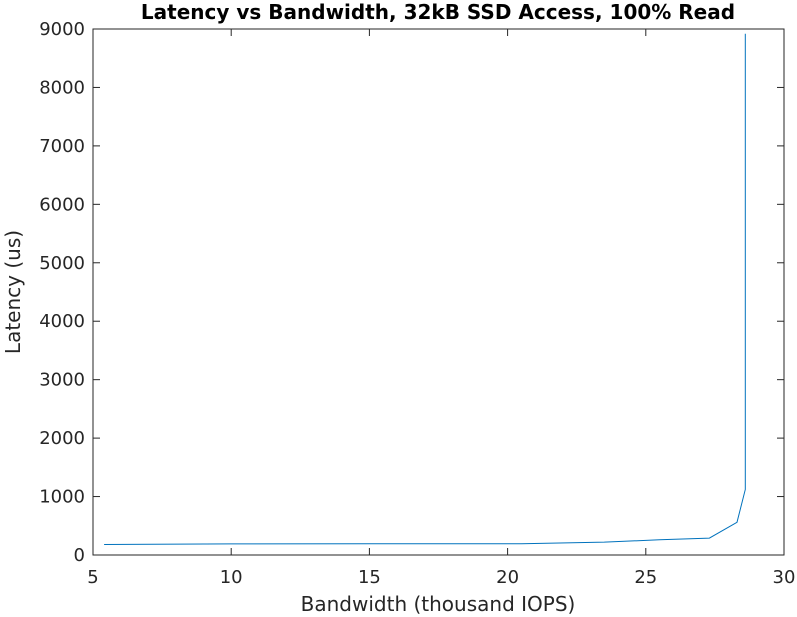 Image resolution: width=797 pixels, height=617 pixels. Describe the element at coordinates (438, 604) in the screenshot. I see `x-axis-label: Bandwidth (thousand IOPS)` at that location.